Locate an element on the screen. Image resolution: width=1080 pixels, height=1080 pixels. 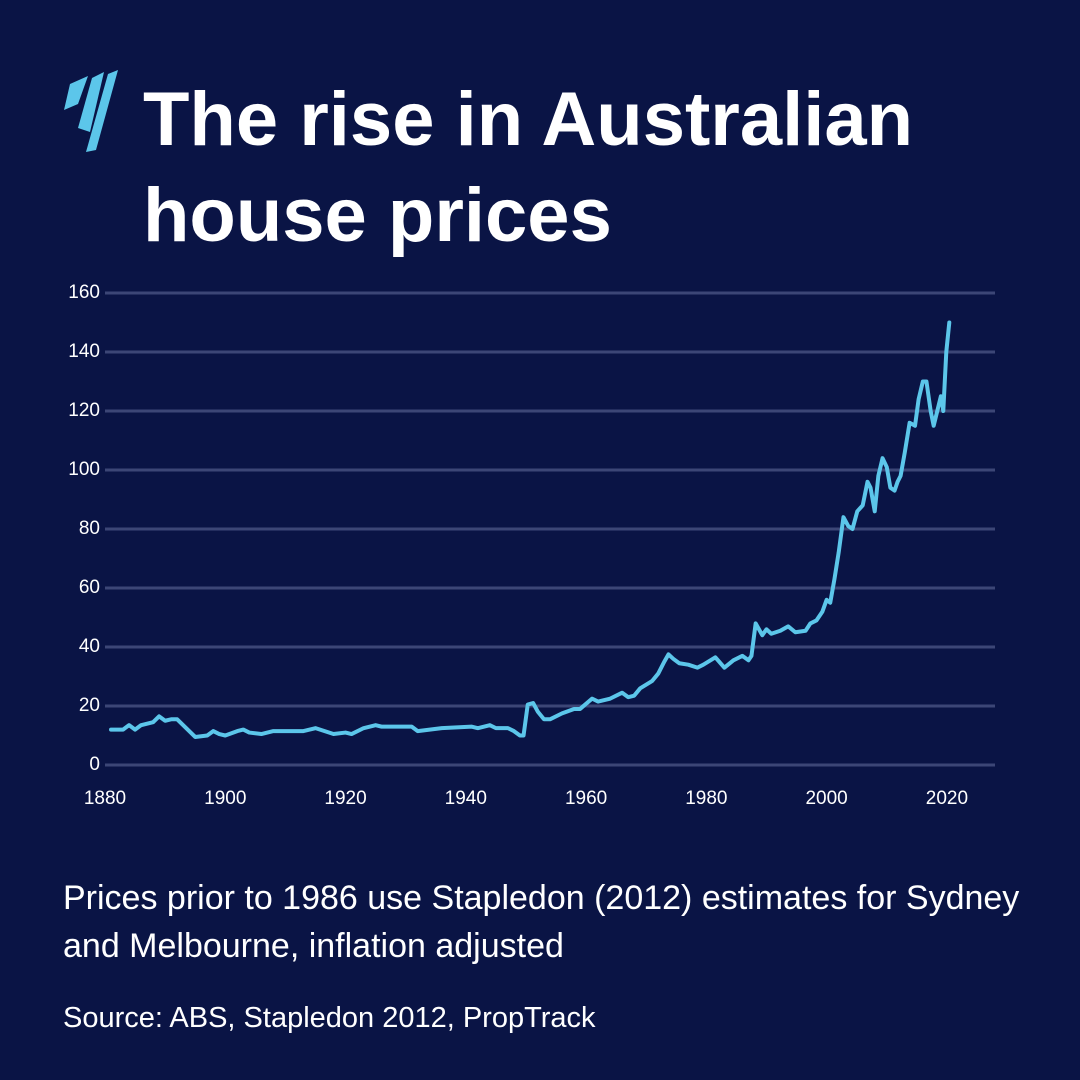
y-tick-label: 100 is located at coordinates (84, 469).